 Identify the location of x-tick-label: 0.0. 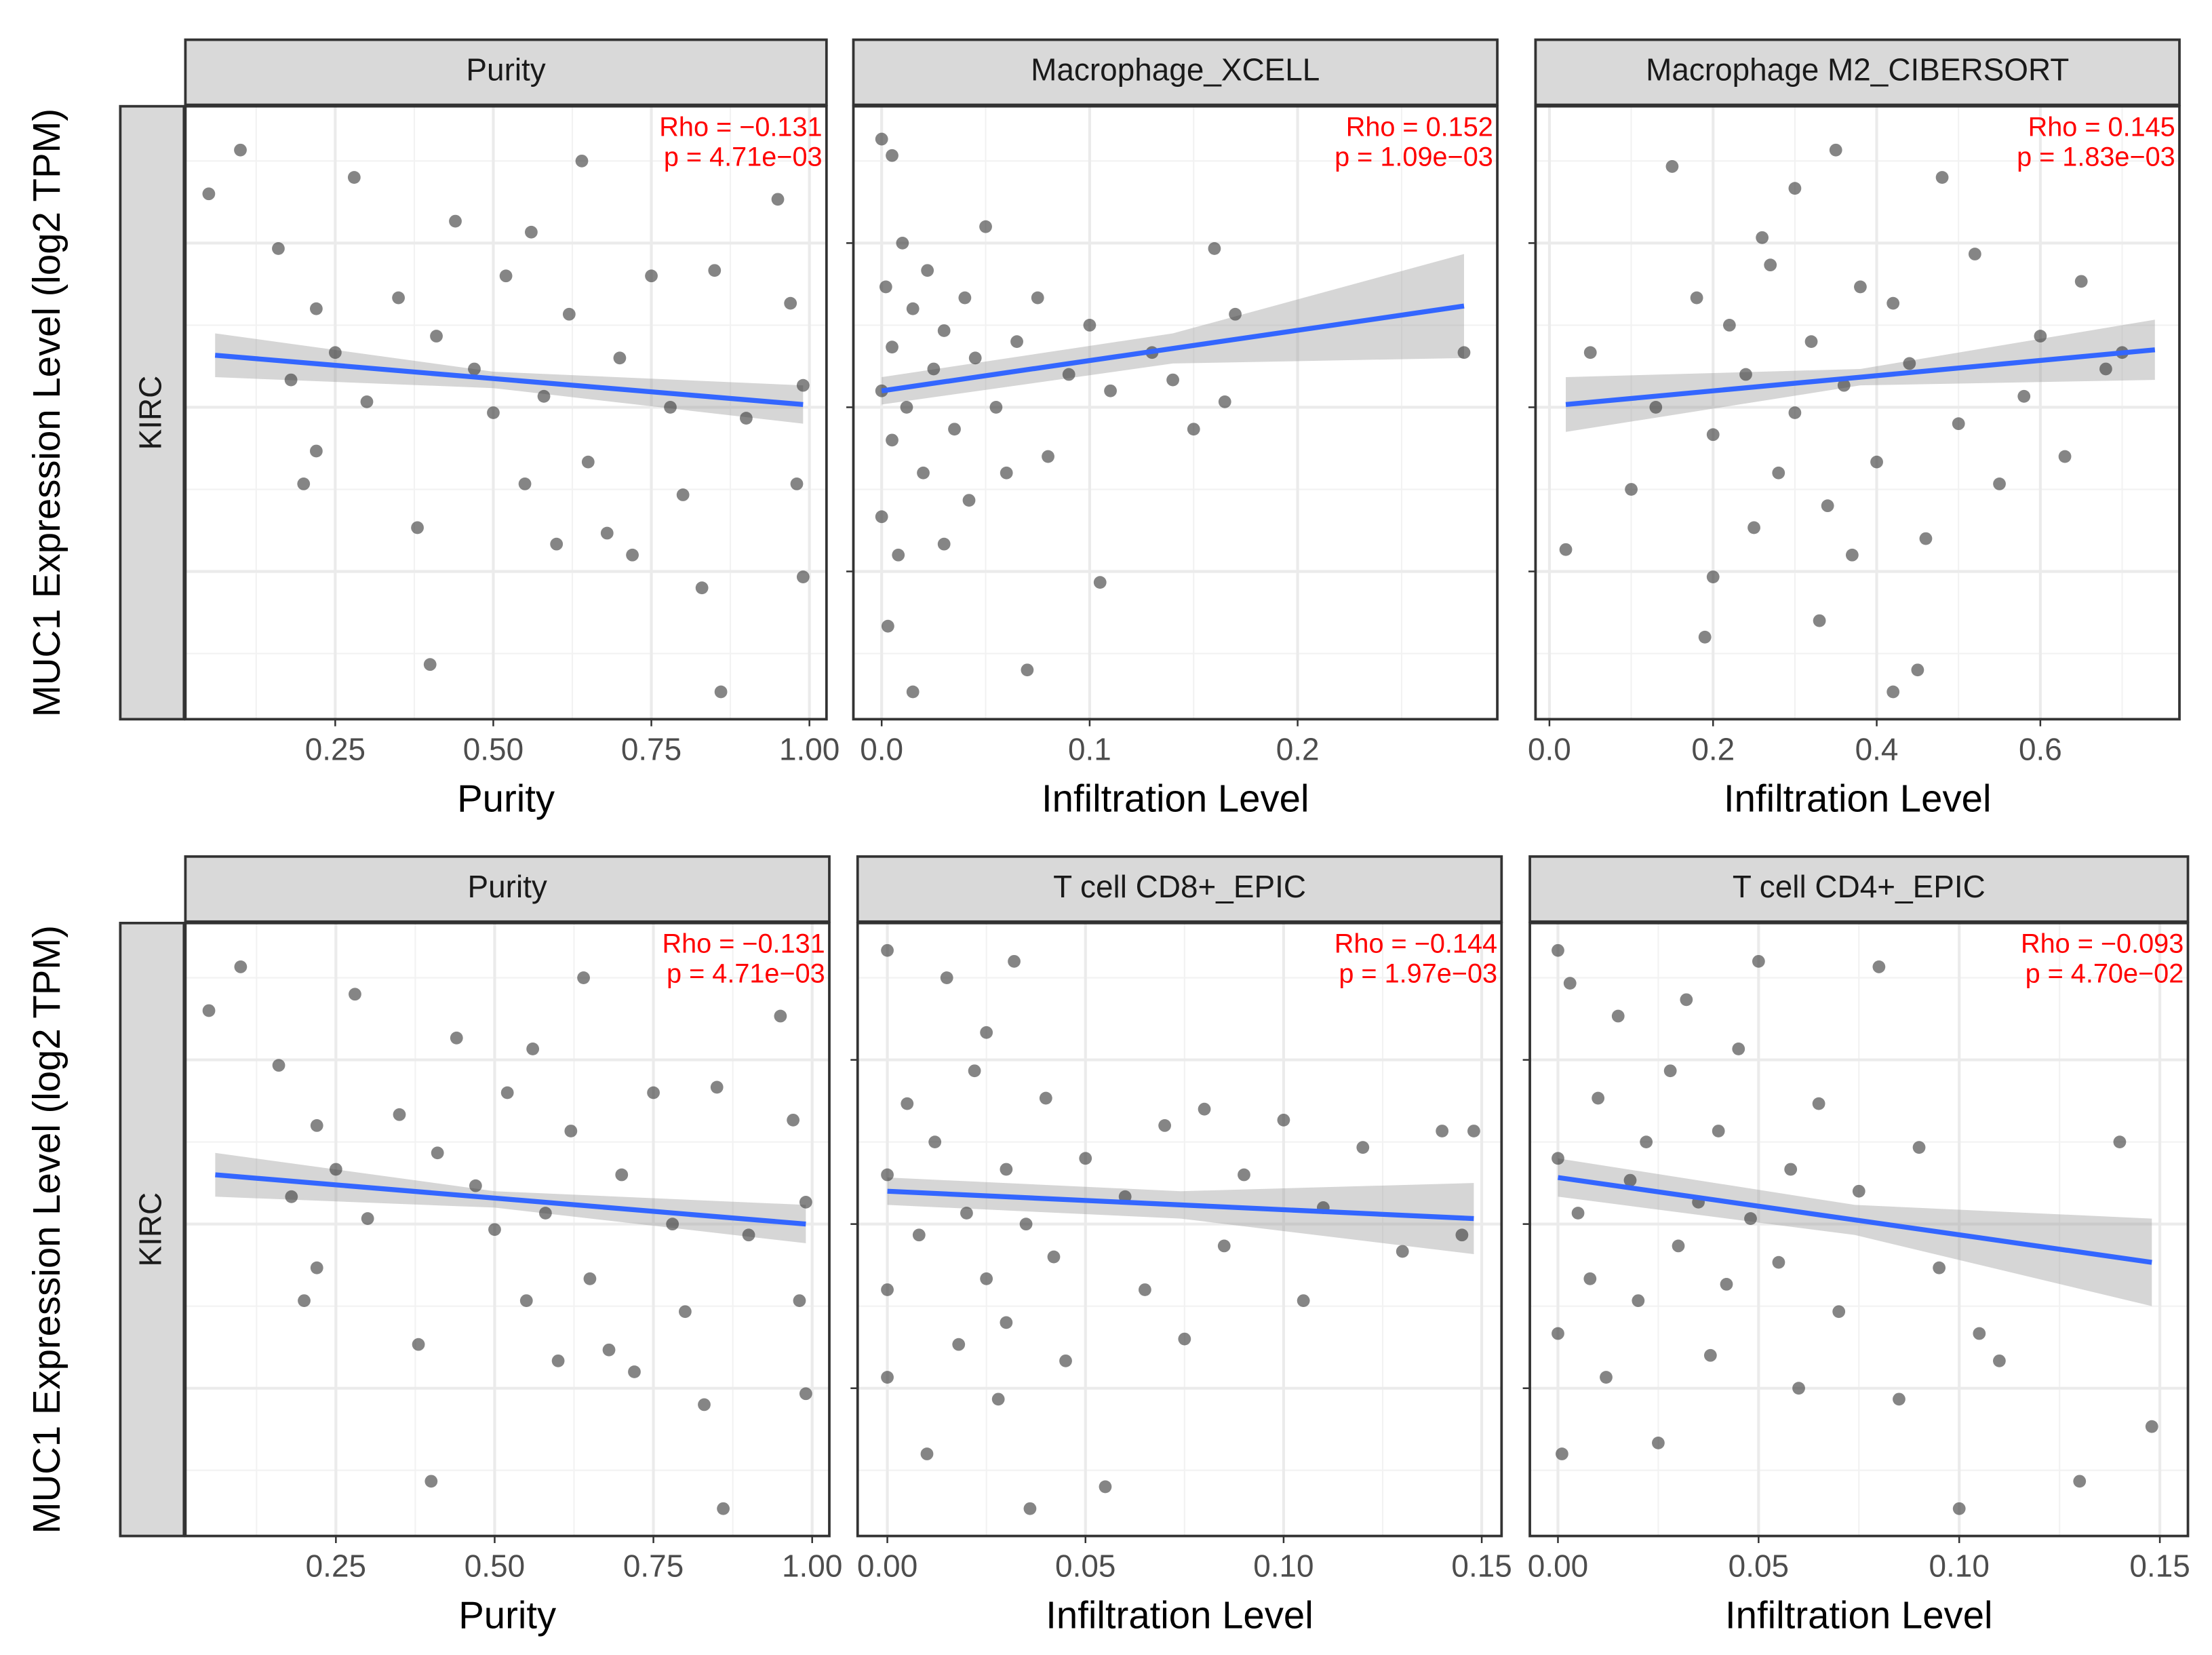
(1549, 748).